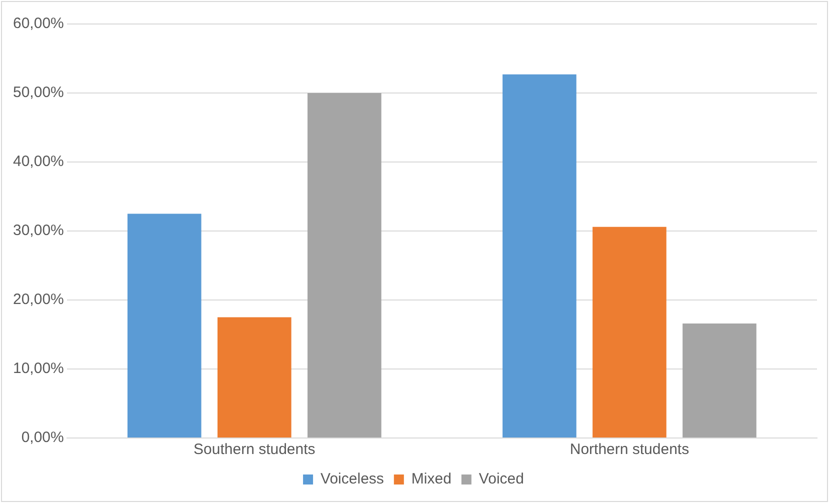  Describe the element at coordinates (38, 93) in the screenshot. I see `y-tick-label: 50,00%` at that location.